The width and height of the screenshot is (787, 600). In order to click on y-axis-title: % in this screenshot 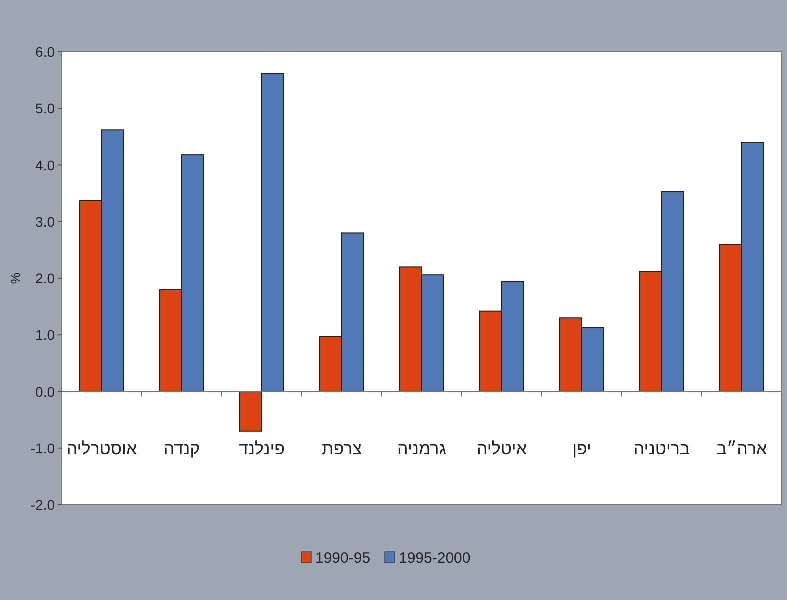, I will do `click(15, 278)`.